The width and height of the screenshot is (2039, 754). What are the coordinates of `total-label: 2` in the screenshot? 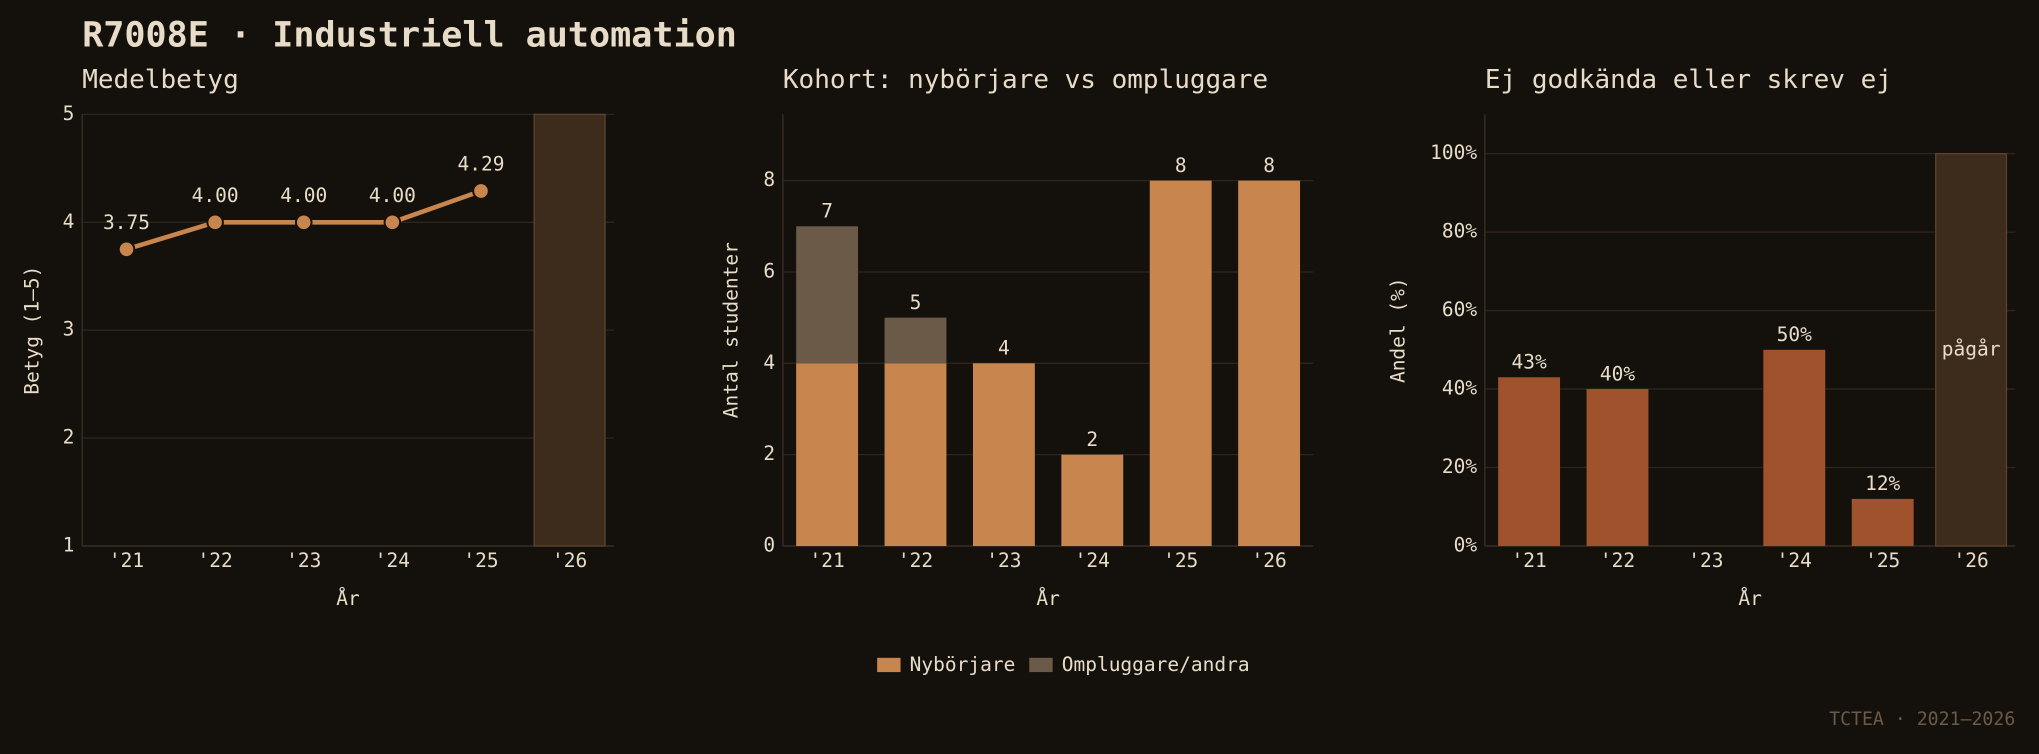 It's located at (1092, 439).